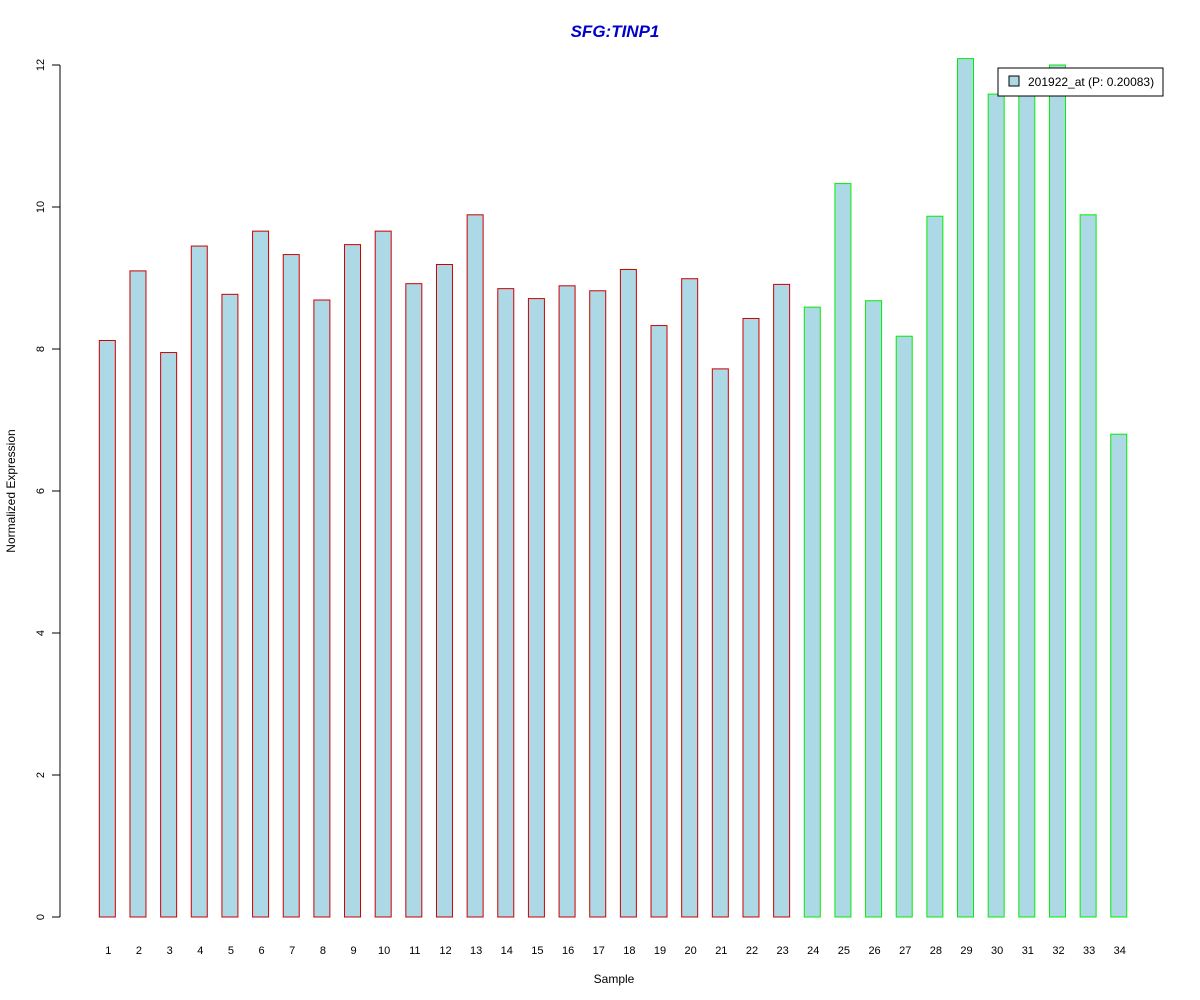 The image size is (1200, 1000). What do you see at coordinates (41, 775) in the screenshot?
I see `y-tick-label: 2` at bounding box center [41, 775].